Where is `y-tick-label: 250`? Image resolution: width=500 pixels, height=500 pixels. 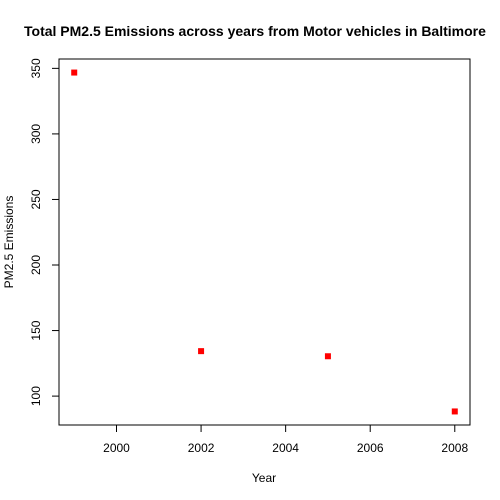
y-tick-label: 250 is located at coordinates (36, 199).